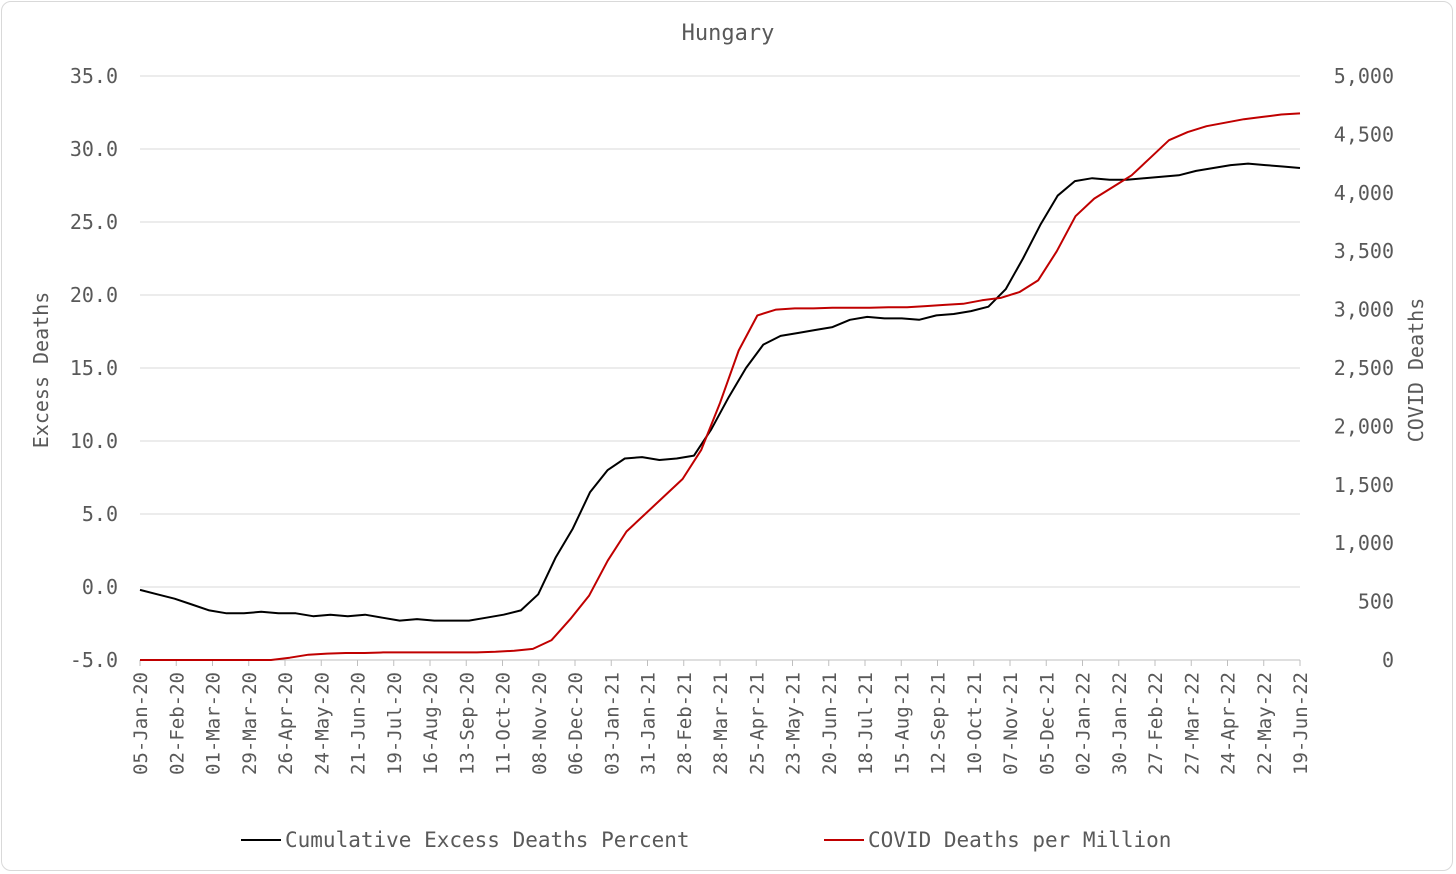 The width and height of the screenshot is (1456, 874). What do you see at coordinates (1047, 723) in the screenshot?
I see `x-tick-label: 05-Dec-21` at bounding box center [1047, 723].